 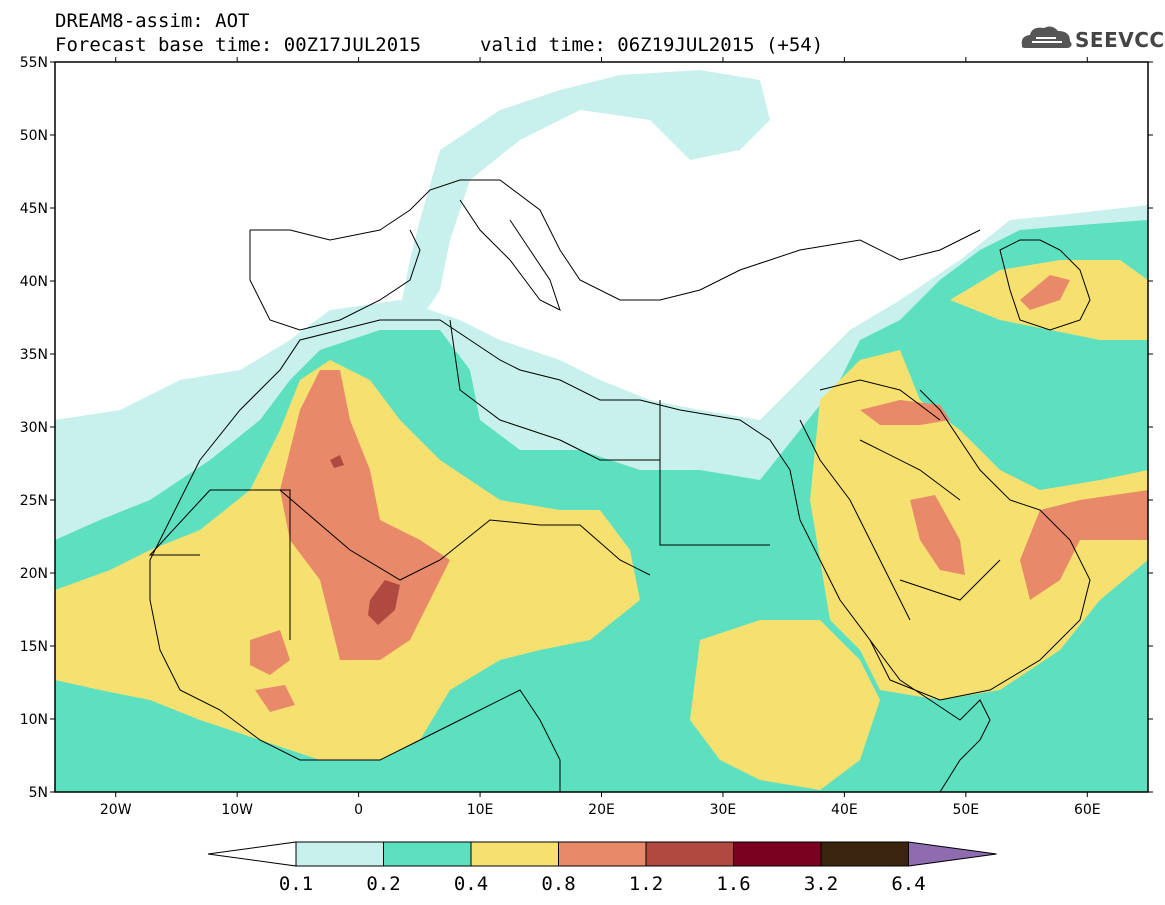 What do you see at coordinates (384, 602) in the screenshot?
I see `aot-band-1.2` at bounding box center [384, 602].